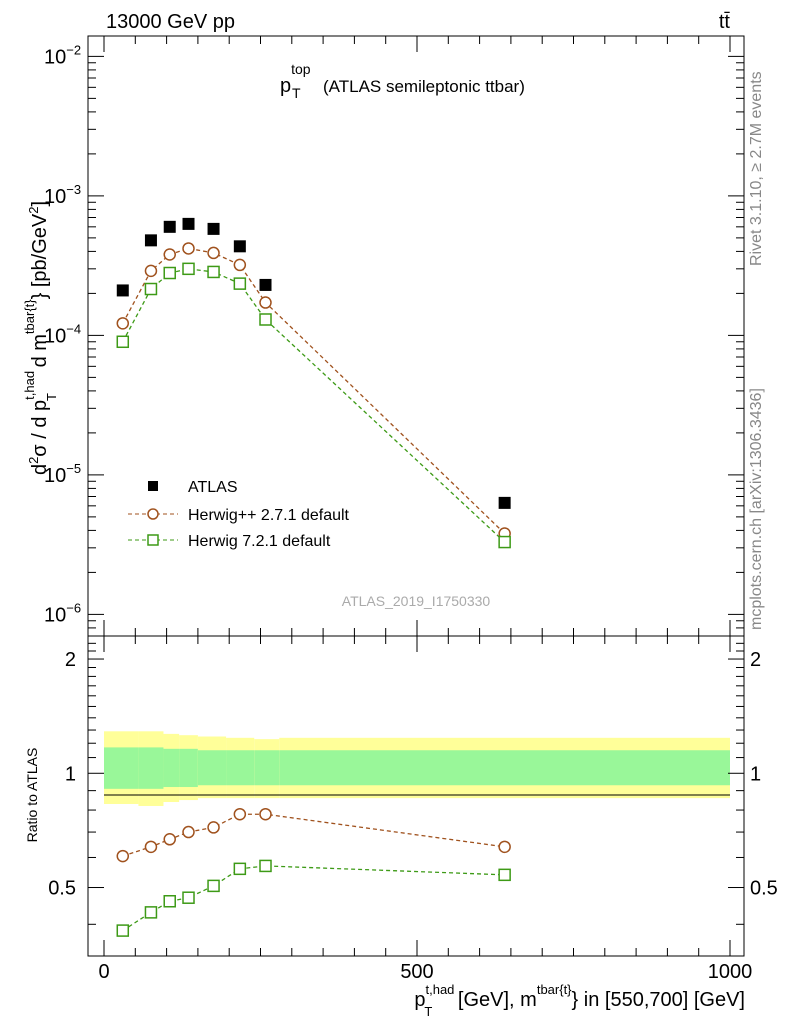  I want to click on rivet-version-label: Rivet 3.1.10, ≥ 2.7M events, so click(756, 168).